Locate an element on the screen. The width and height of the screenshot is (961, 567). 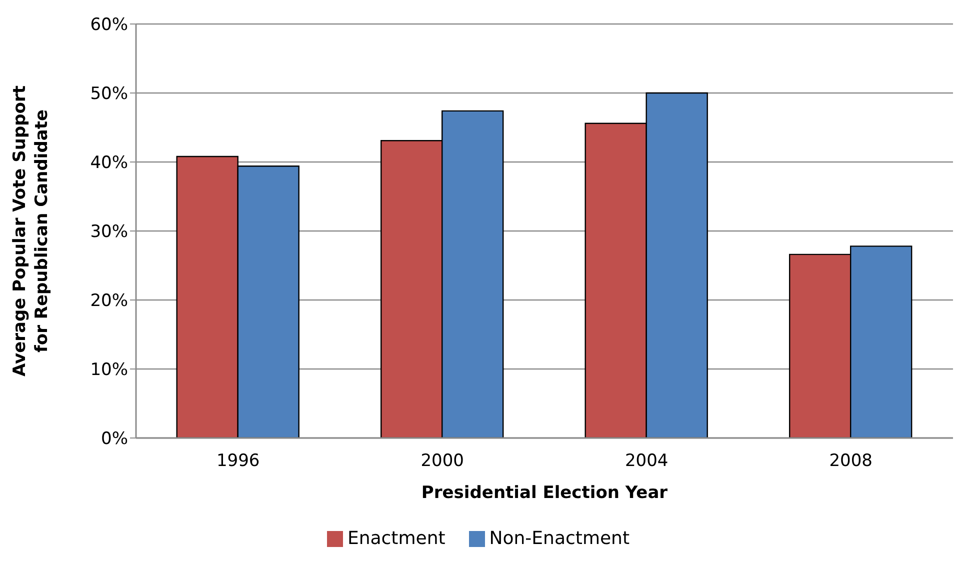
legend-label: Non-Enactment is located at coordinates (559, 538).